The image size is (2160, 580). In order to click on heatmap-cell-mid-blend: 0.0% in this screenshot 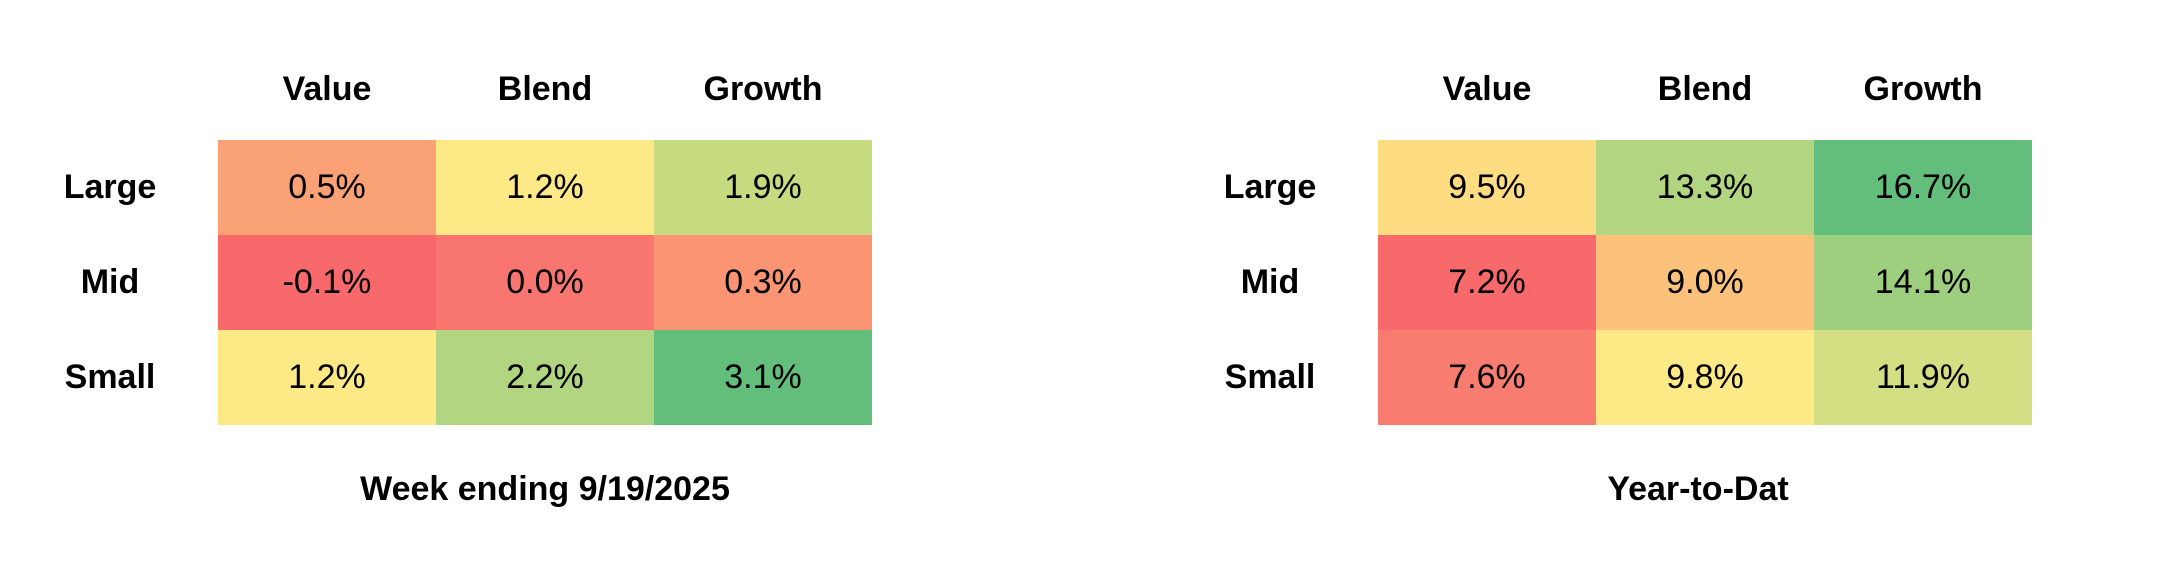, I will do `click(545, 282)`.